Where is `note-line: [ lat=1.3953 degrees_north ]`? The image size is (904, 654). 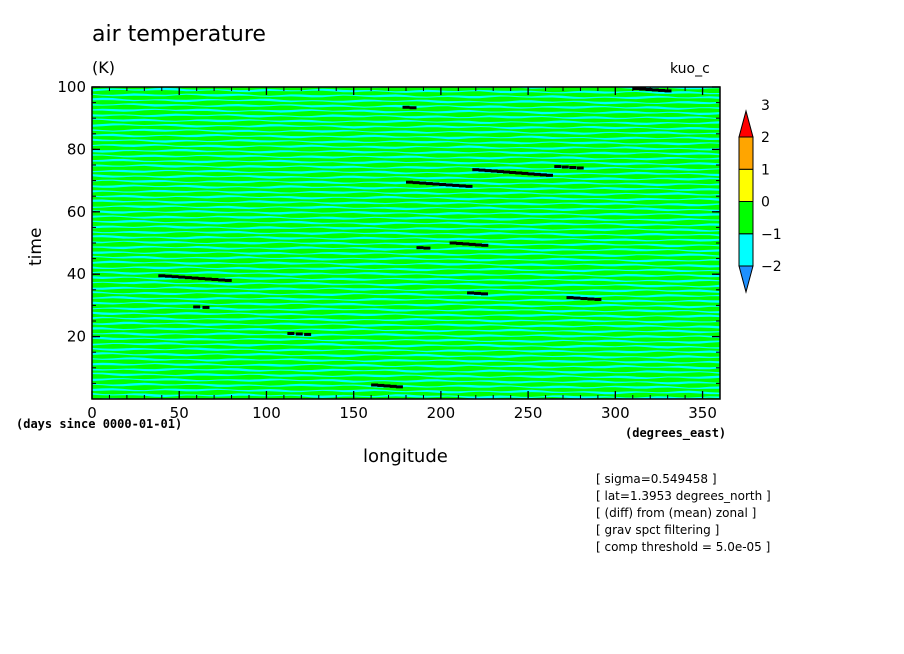 note-line: [ lat=1.3953 degrees_north ] is located at coordinates (683, 496).